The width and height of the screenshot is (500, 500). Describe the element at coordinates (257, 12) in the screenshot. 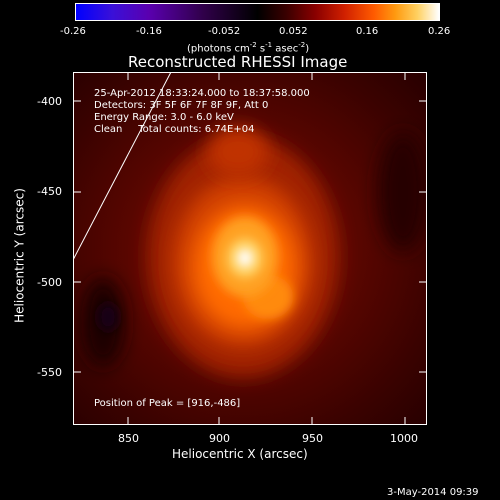

I see `colorbar` at that location.